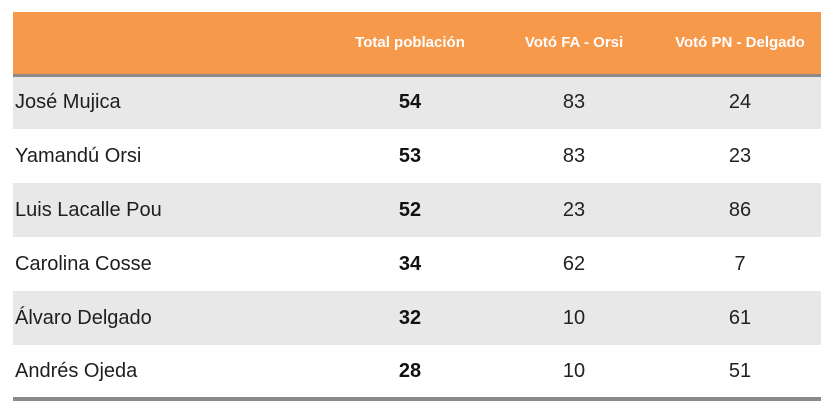  Describe the element at coordinates (83, 317) in the screenshot. I see `row-name-cell: Álvaro Delgado` at that location.